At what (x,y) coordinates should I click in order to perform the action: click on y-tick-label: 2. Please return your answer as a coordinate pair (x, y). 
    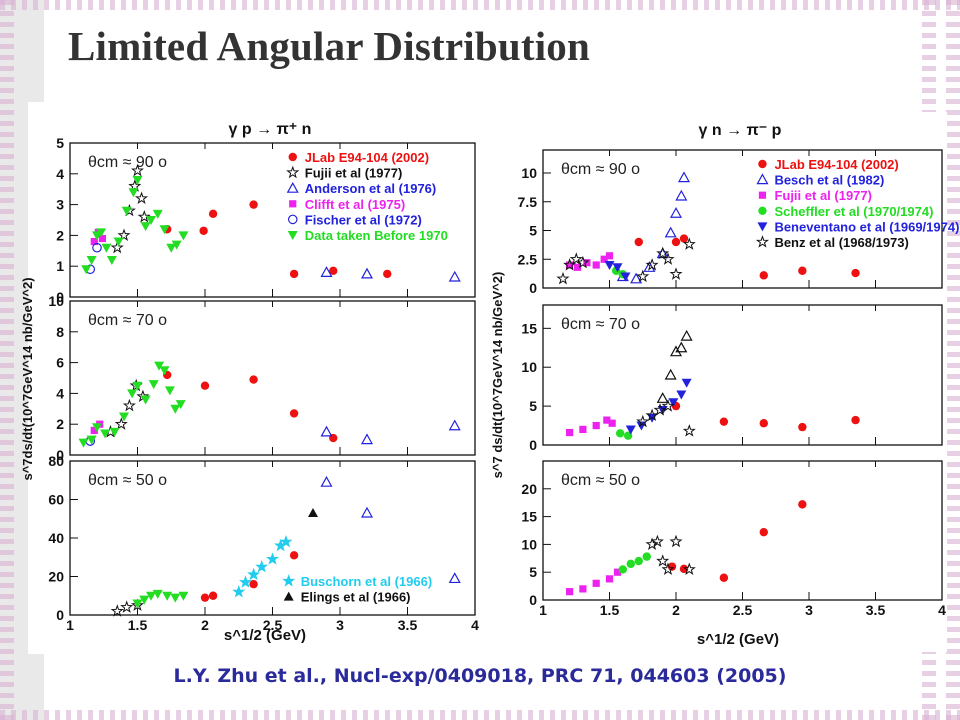
    Looking at the image, I should click on (60, 424).